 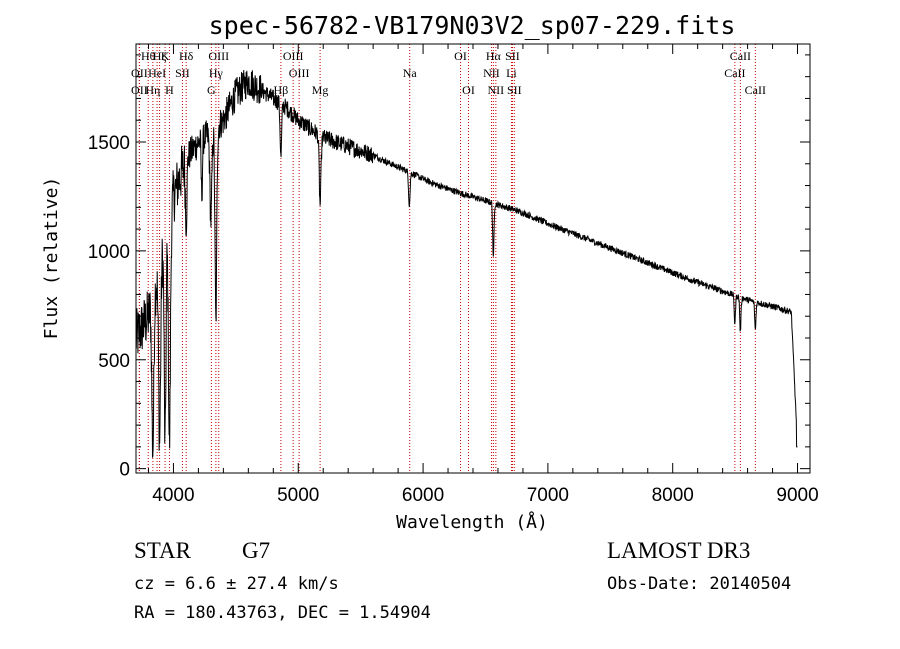 I want to click on chart-title: spec-56782-VB179N03V2_sp07-229.fits, so click(x=472, y=25).